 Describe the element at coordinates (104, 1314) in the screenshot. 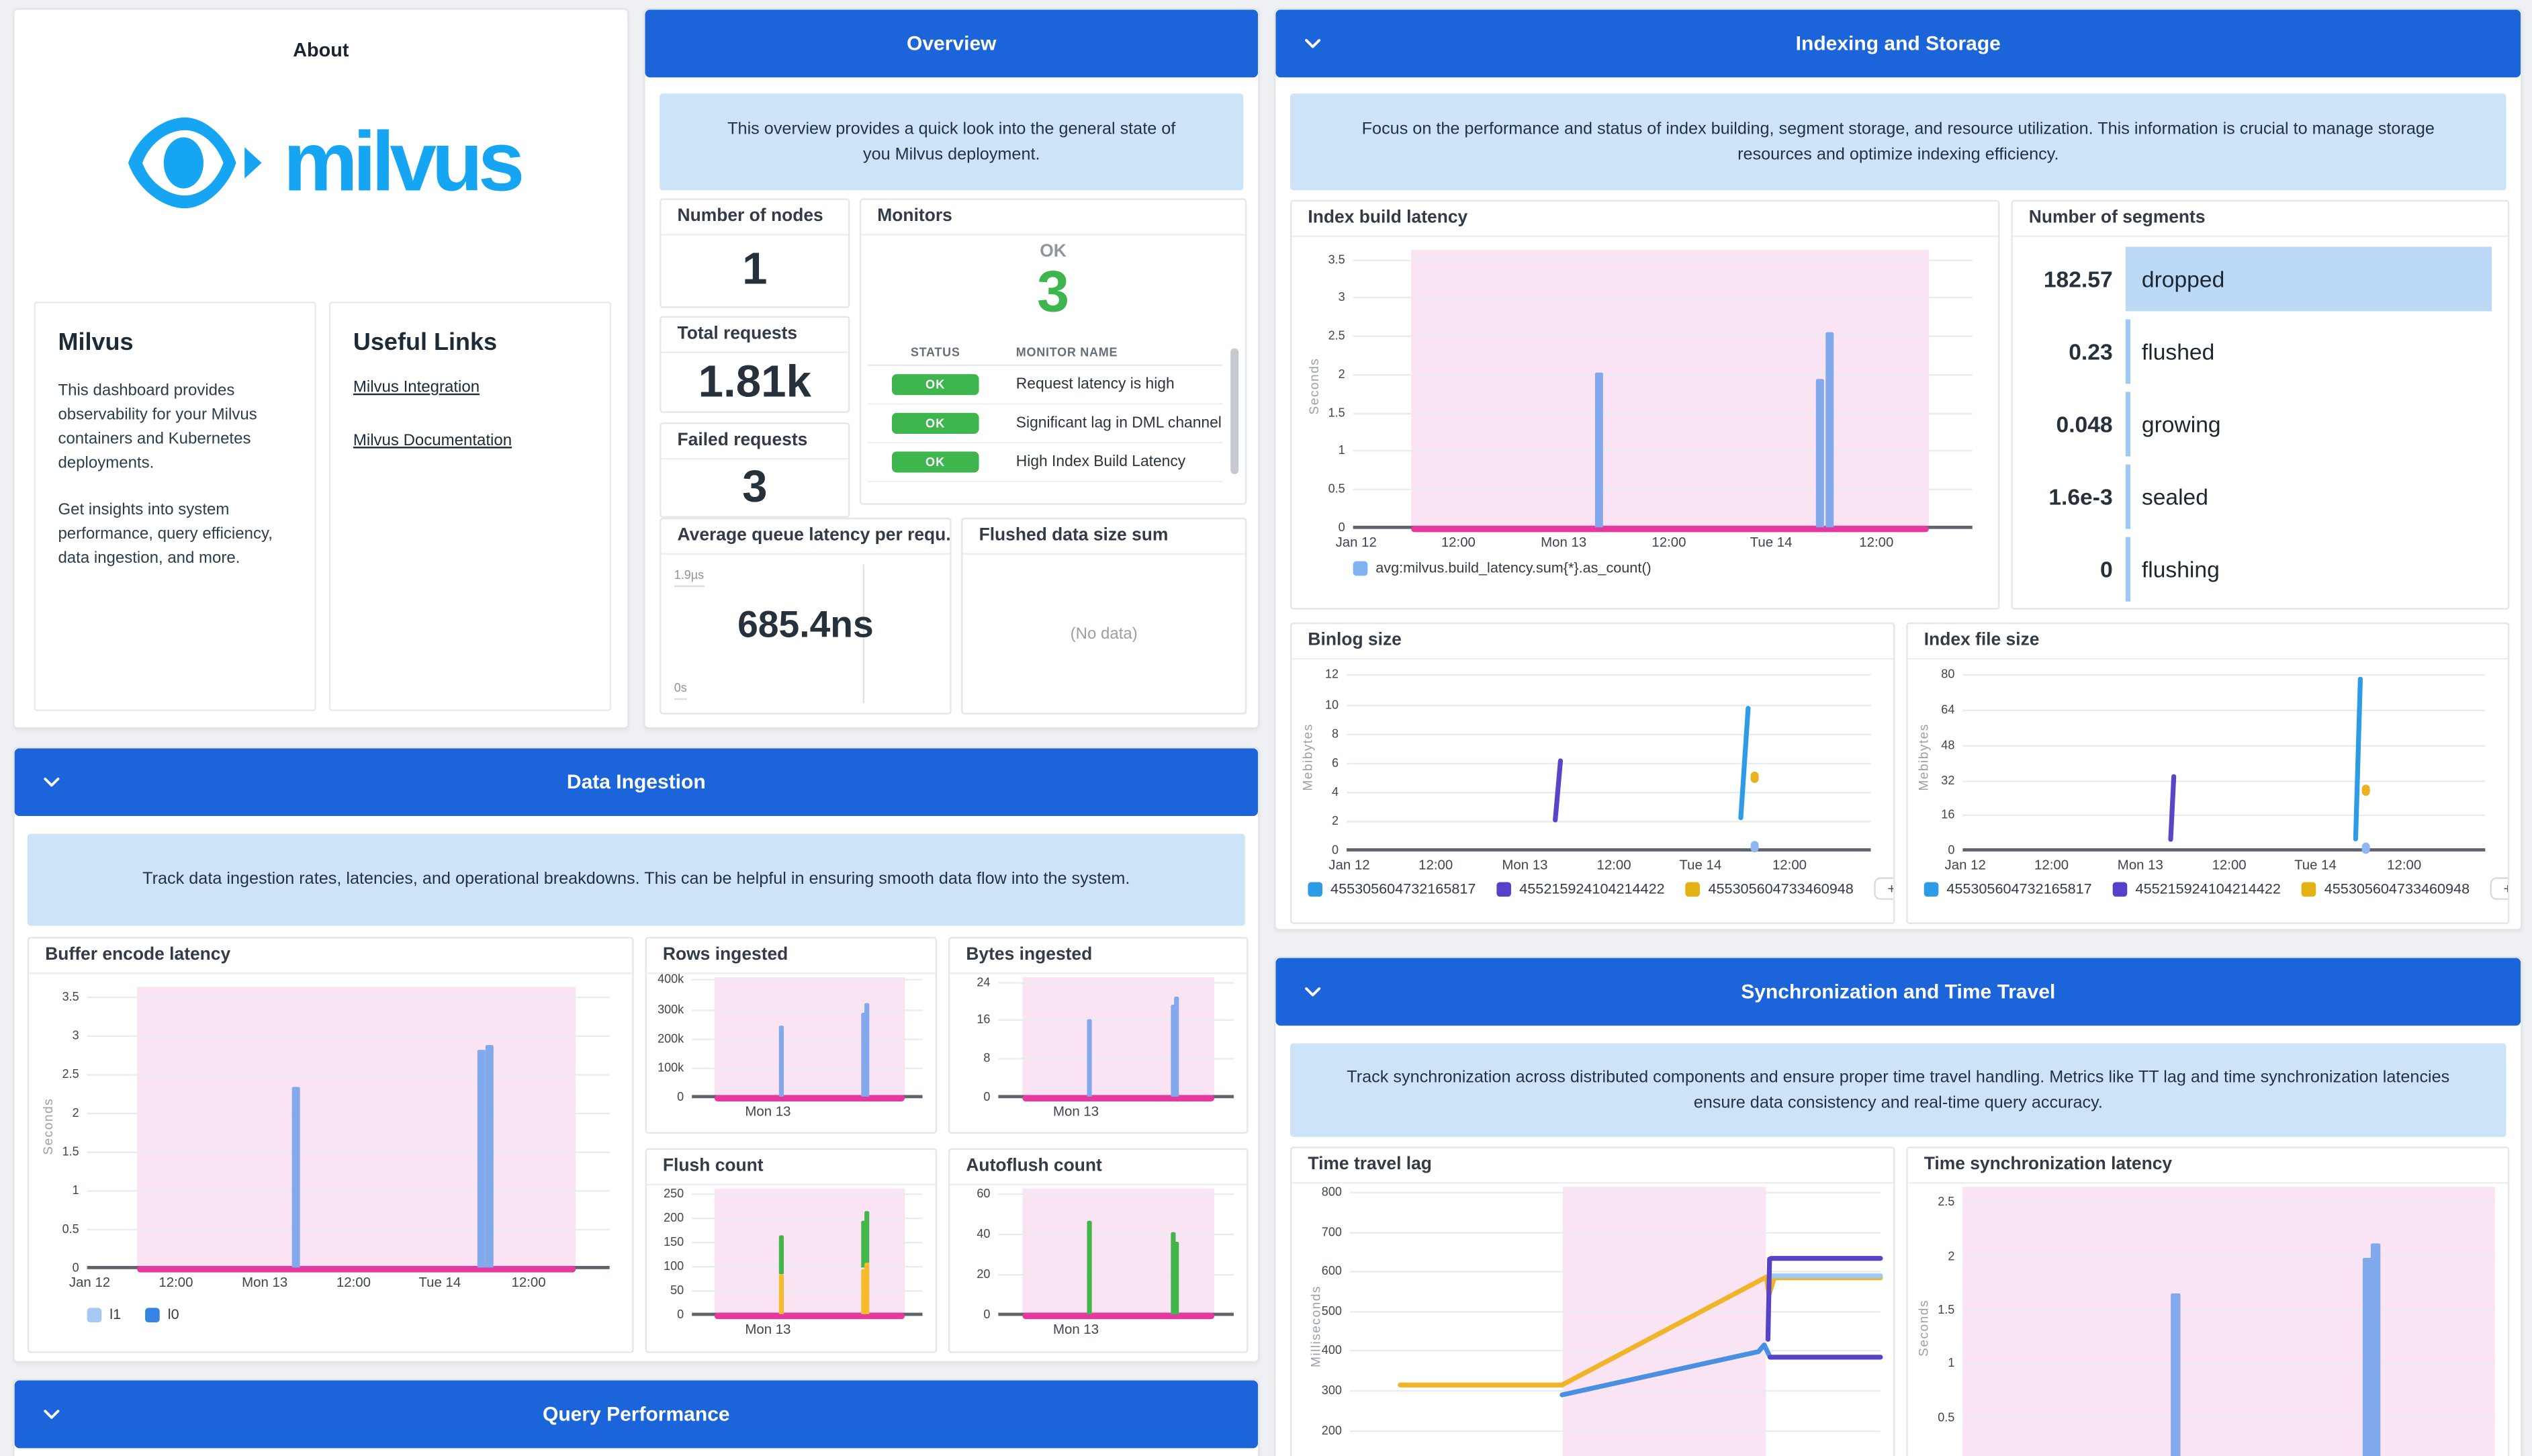

I see `legend-item: l1` at that location.